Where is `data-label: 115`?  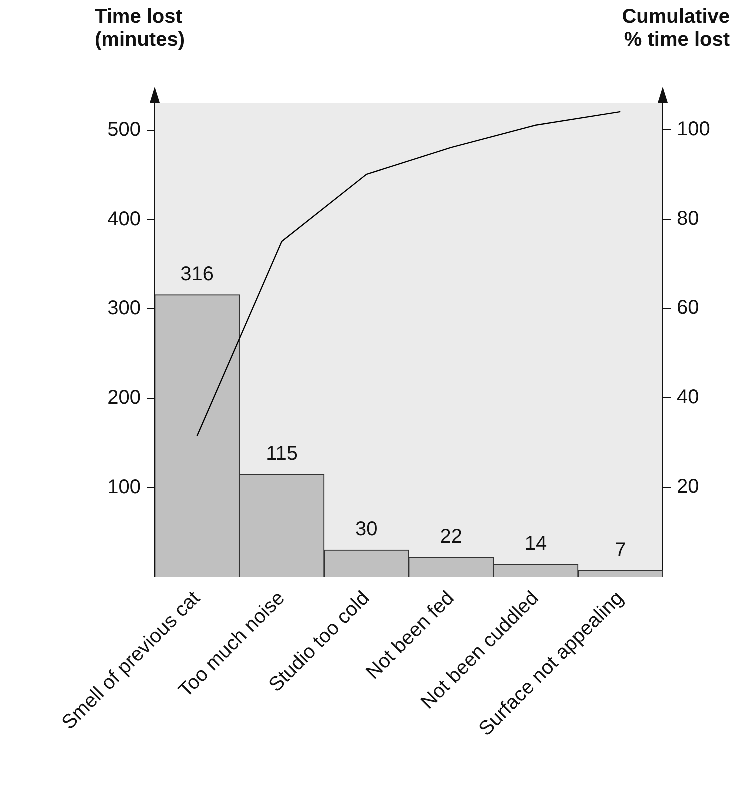 data-label: 115 is located at coordinates (282, 453).